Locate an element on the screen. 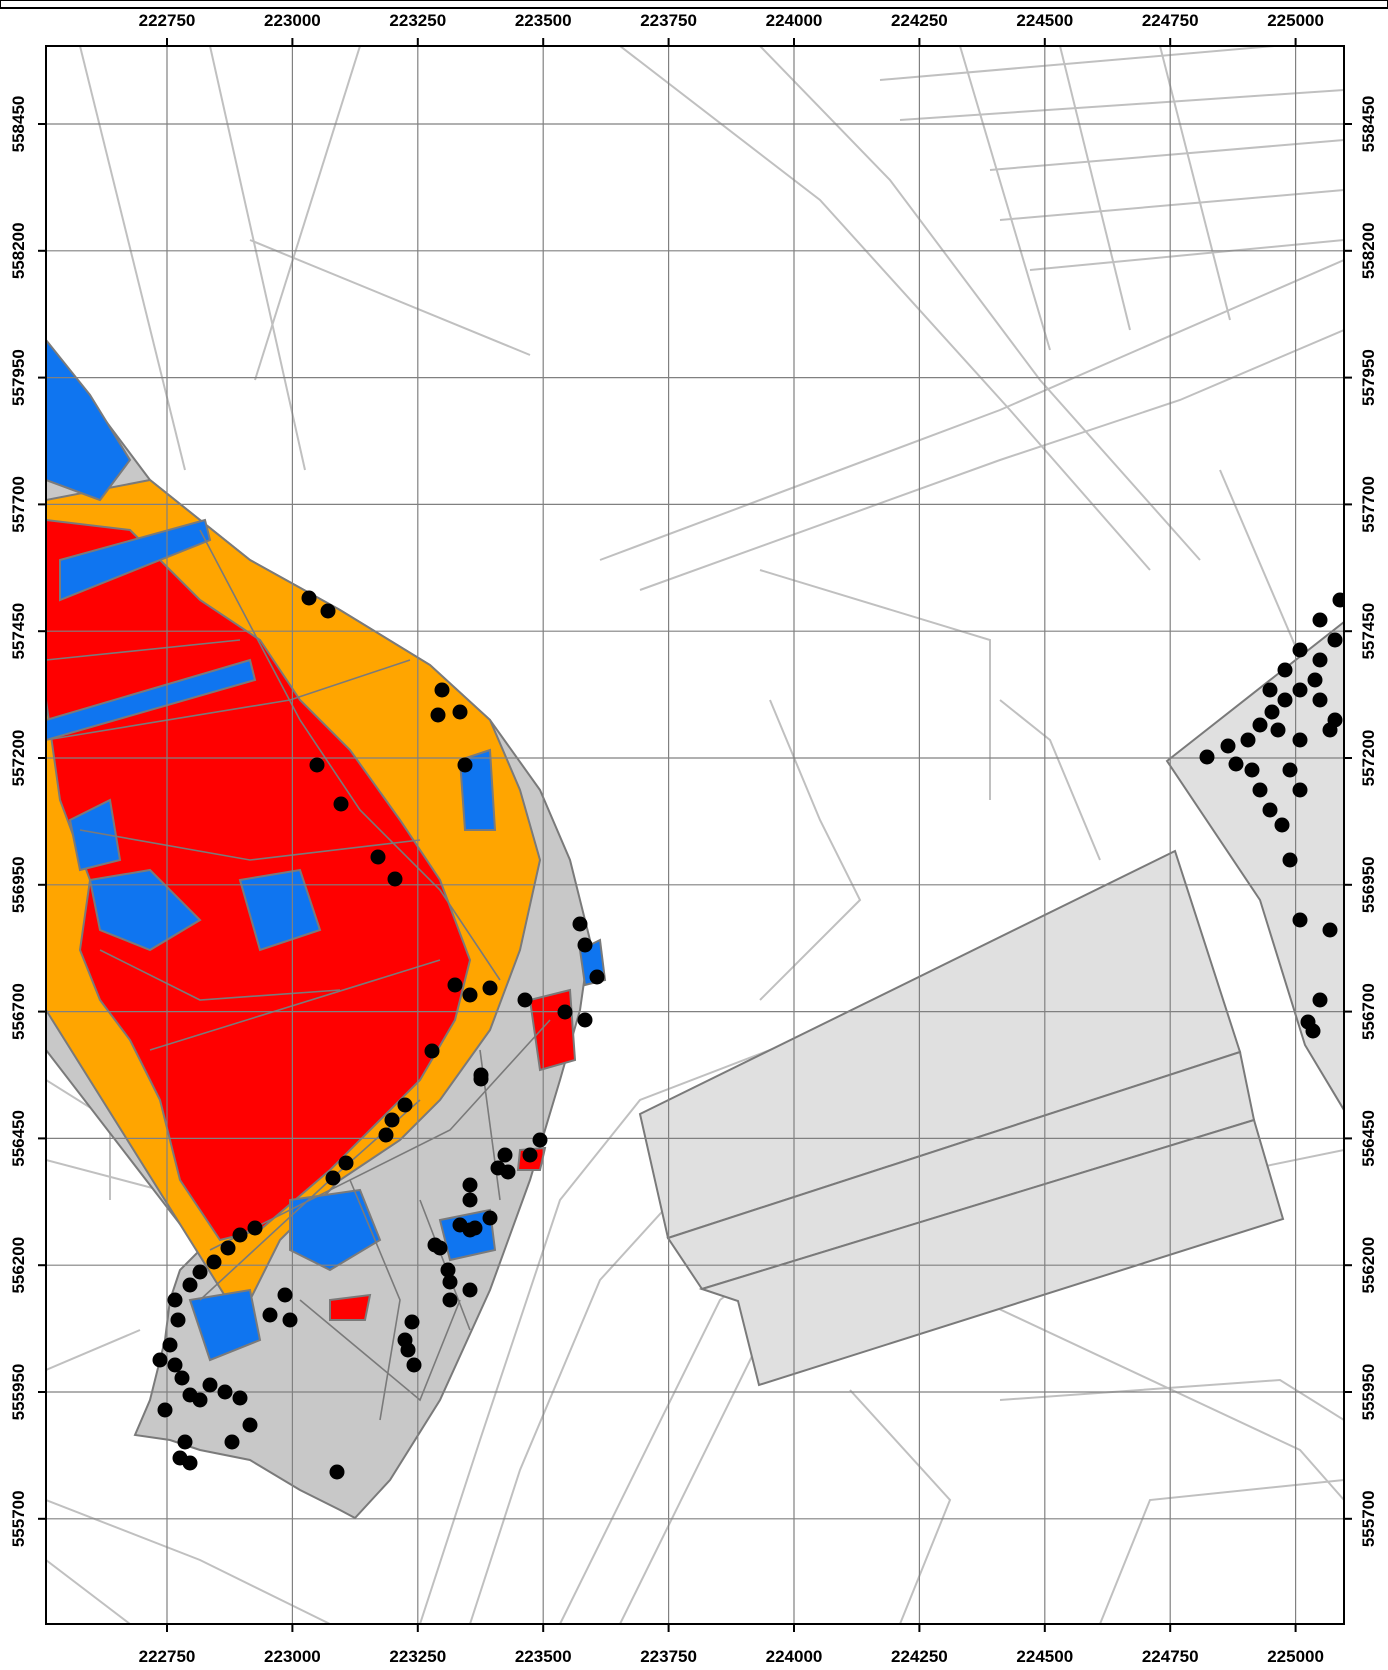  y-tick-label-right: 556950 is located at coordinates (1368, 884).